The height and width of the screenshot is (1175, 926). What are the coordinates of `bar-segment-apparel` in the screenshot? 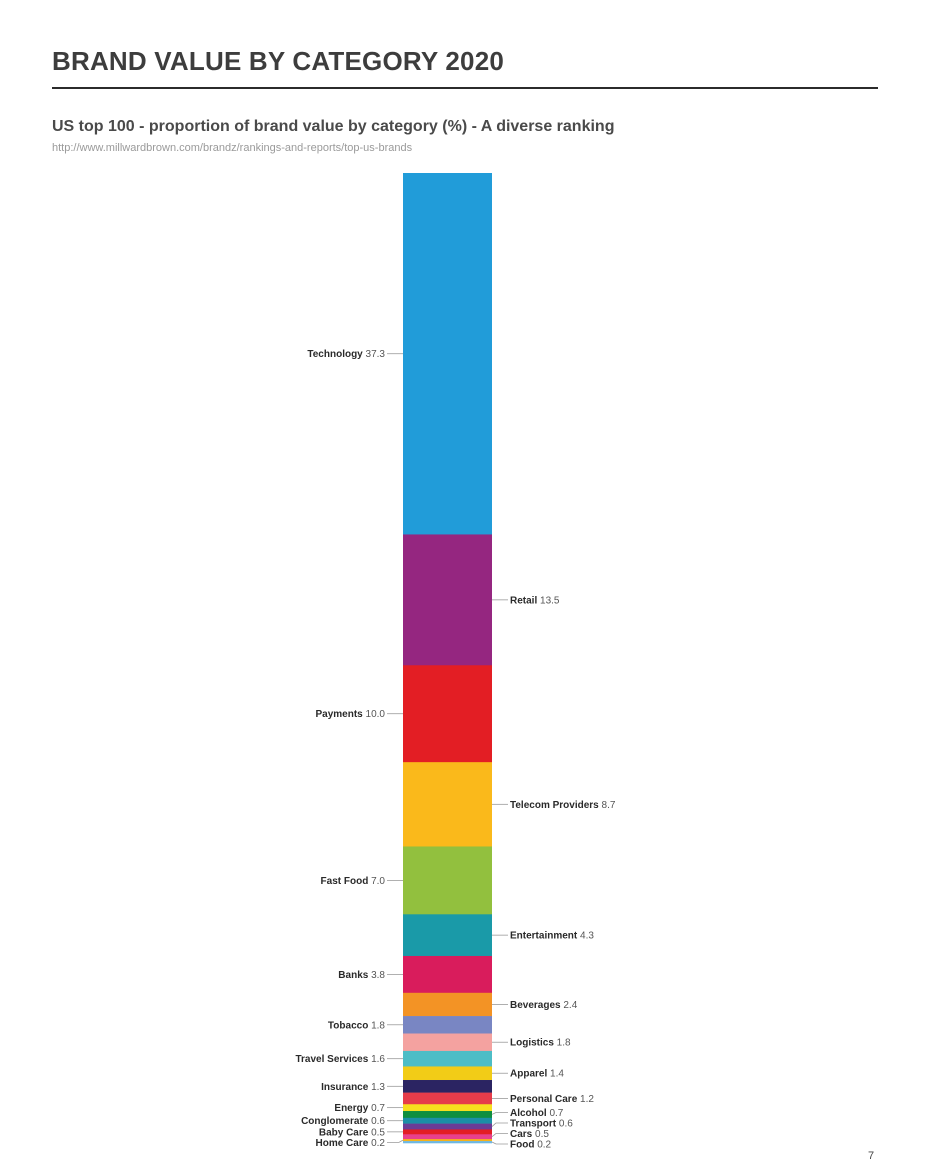 It's located at (447, 1073).